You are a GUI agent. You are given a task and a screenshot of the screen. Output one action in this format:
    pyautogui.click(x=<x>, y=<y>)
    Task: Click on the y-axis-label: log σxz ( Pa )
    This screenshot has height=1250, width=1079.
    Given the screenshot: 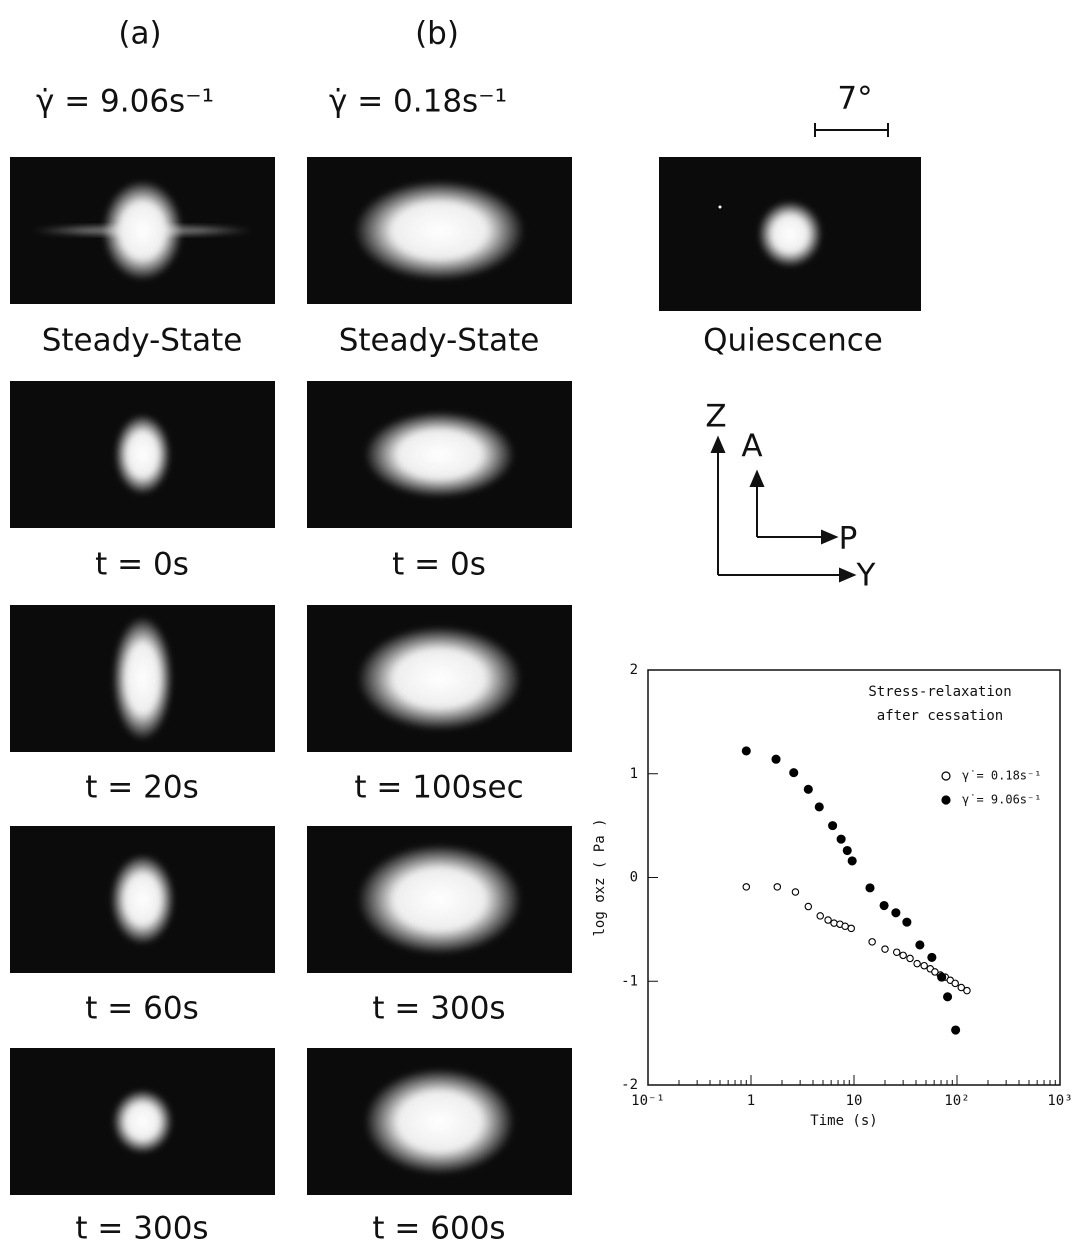 What is the action you would take?
    pyautogui.click(x=600, y=877)
    